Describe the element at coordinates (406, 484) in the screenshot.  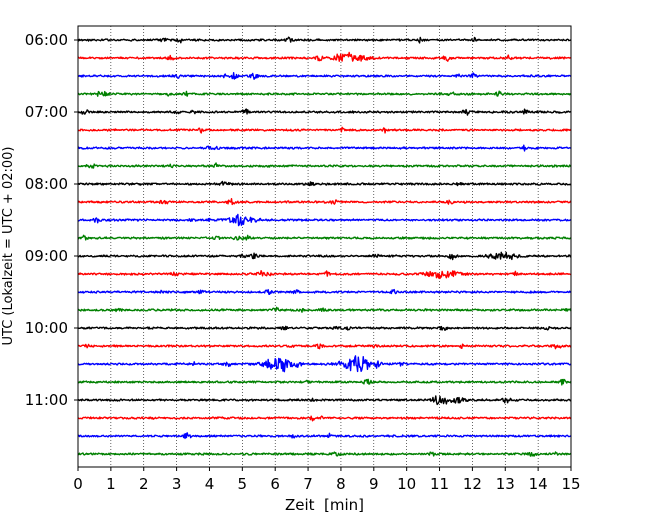
I see `x-tick-label-10: 10` at that location.